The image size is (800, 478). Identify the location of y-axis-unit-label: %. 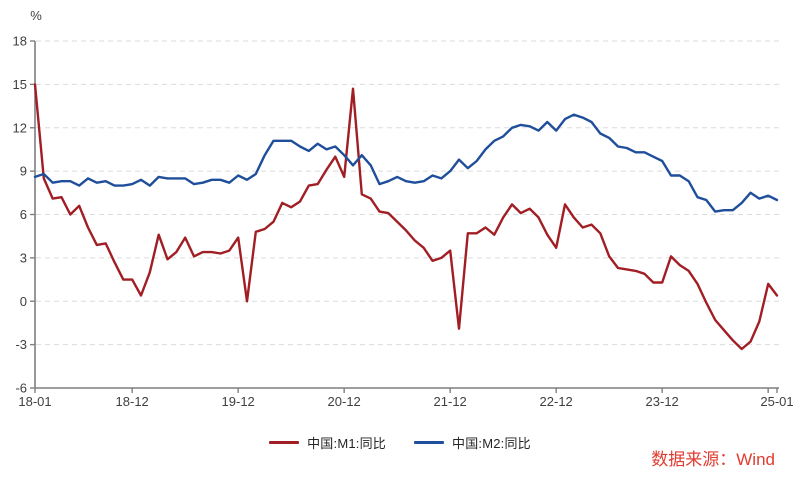
(36, 15).